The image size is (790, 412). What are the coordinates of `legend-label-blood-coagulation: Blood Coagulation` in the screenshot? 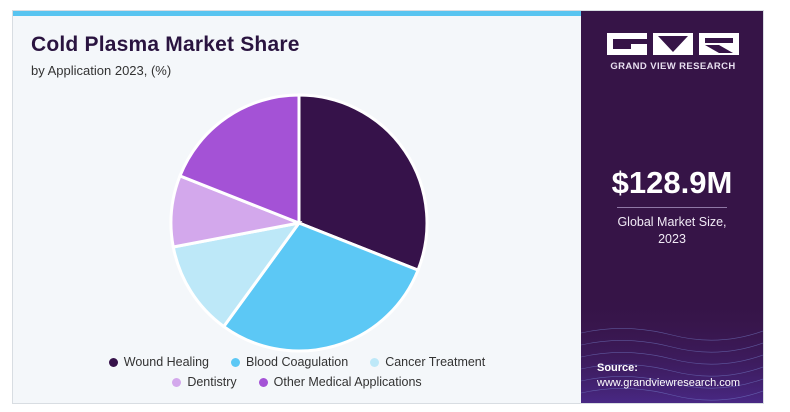 It's located at (297, 362).